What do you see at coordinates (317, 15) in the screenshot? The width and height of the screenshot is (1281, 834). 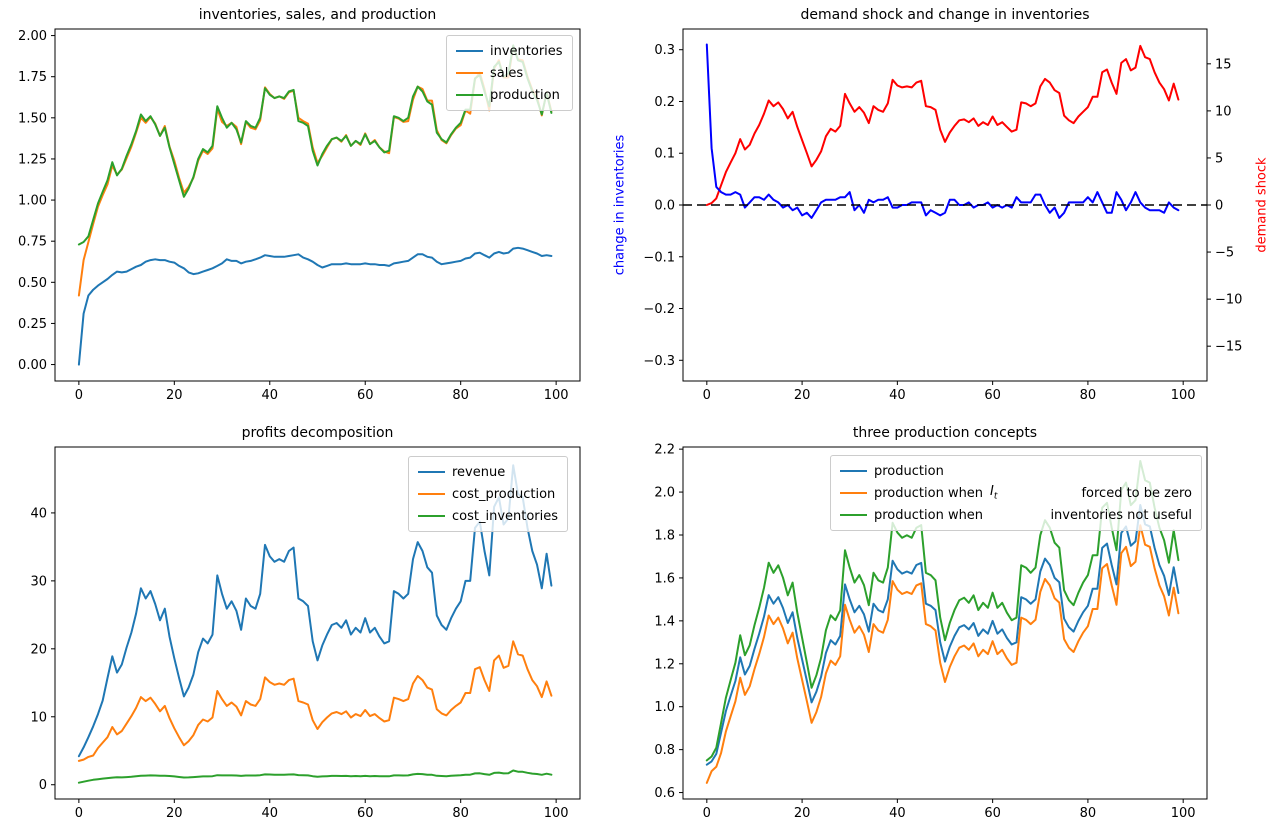 I see `panel1-title: inventories, sales, and production` at bounding box center [317, 15].